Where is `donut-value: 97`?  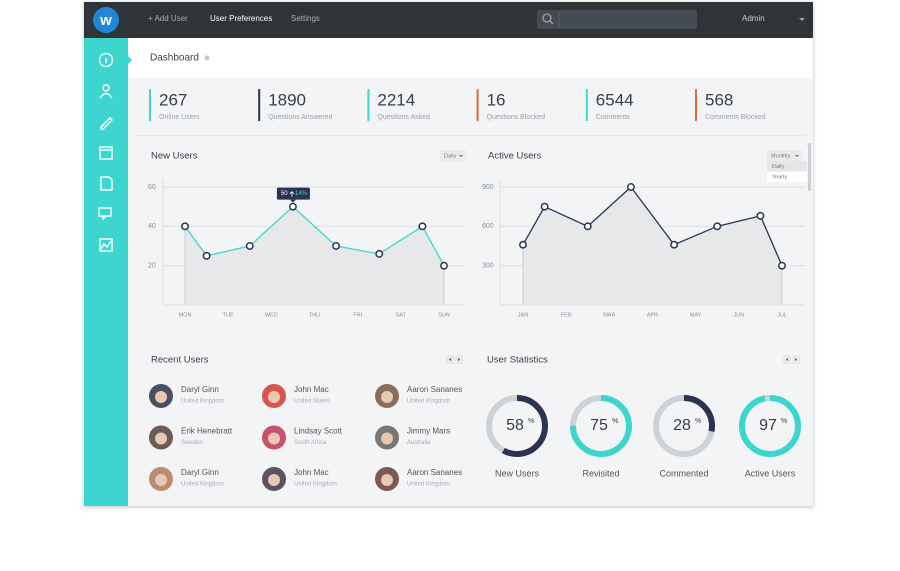 donut-value: 97 is located at coordinates (768, 425).